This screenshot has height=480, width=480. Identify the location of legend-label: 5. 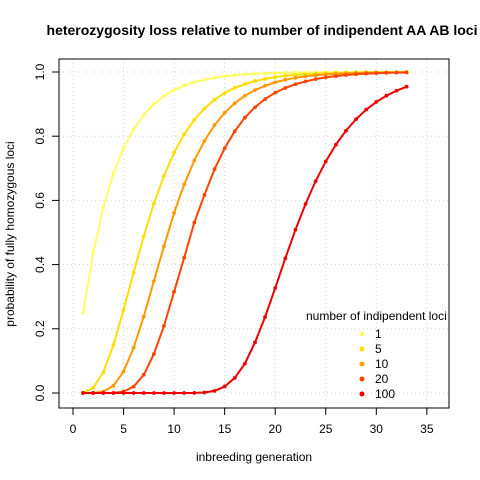
(378, 349).